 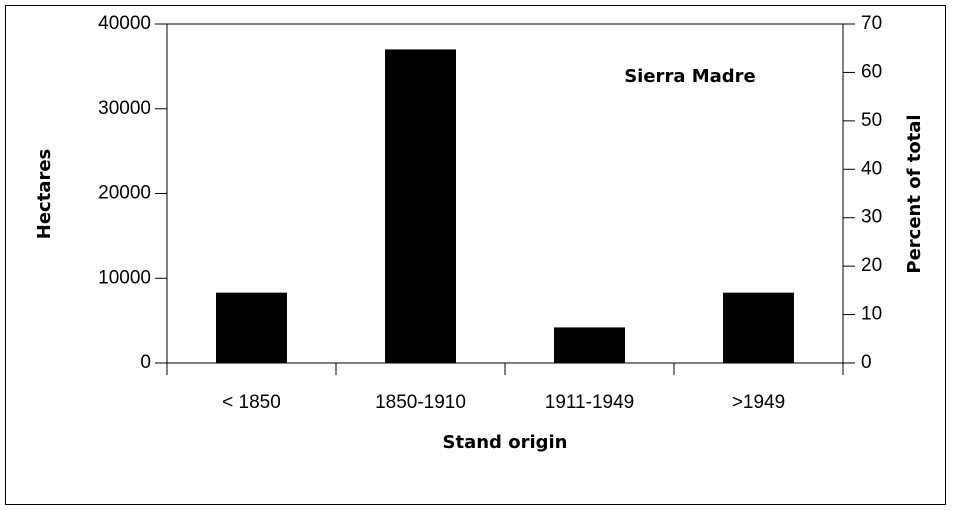 What do you see at coordinates (124, 277) in the screenshot?
I see `y-tick-label: 10000` at bounding box center [124, 277].